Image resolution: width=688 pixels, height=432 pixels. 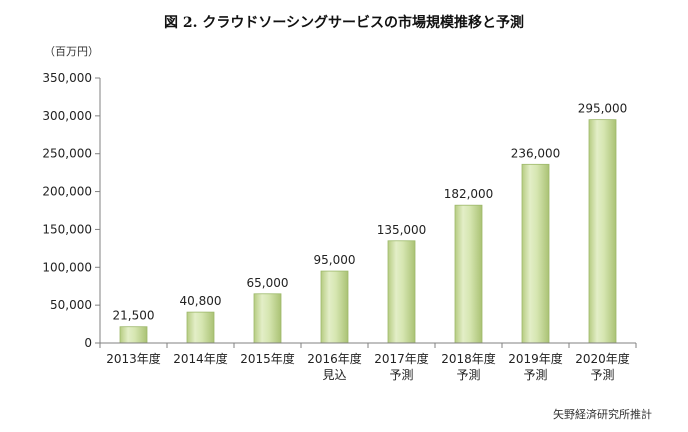 I want to click on y-tick-label: 350,000, so click(x=67, y=78).